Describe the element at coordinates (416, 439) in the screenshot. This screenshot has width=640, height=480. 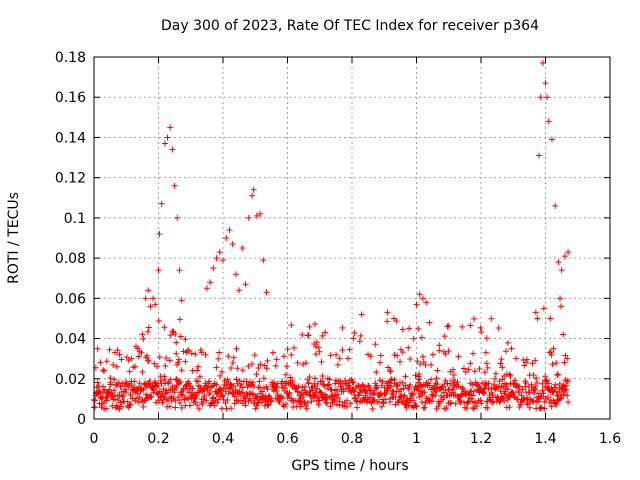
I see `x-tick-label: 1` at that location.